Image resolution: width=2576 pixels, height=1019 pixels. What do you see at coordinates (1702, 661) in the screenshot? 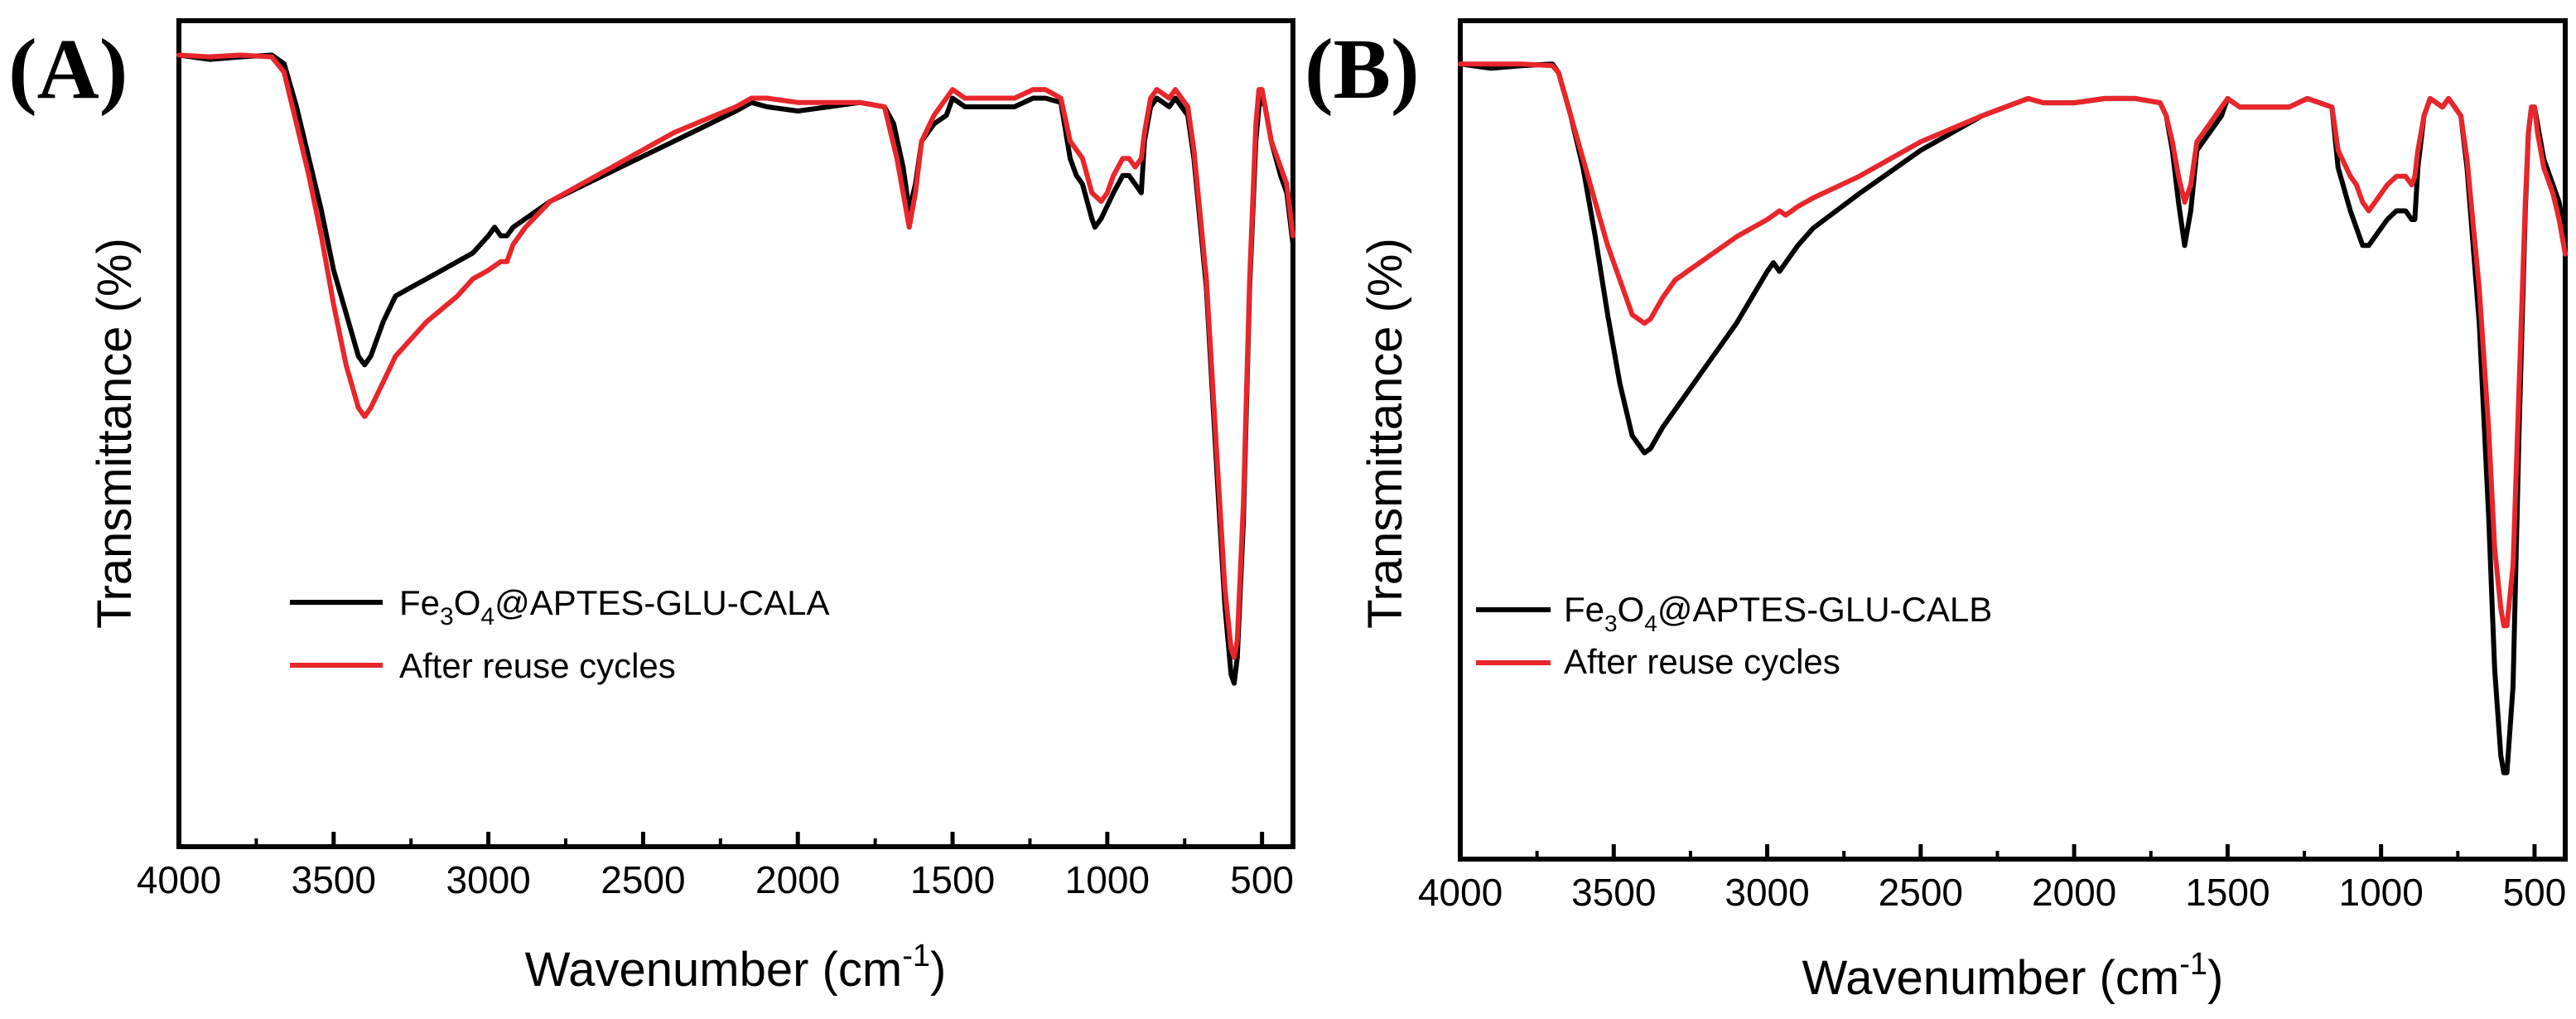
I see `legend-label-b-1: After reuse cycles` at bounding box center [1702, 661].